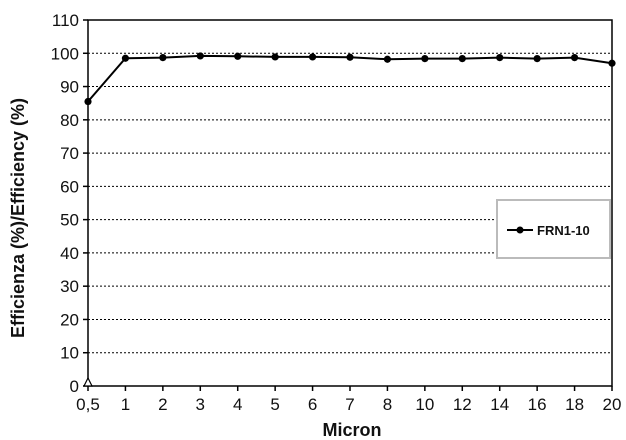 The width and height of the screenshot is (626, 440). I want to click on y-tick-label: 60, so click(69, 186).